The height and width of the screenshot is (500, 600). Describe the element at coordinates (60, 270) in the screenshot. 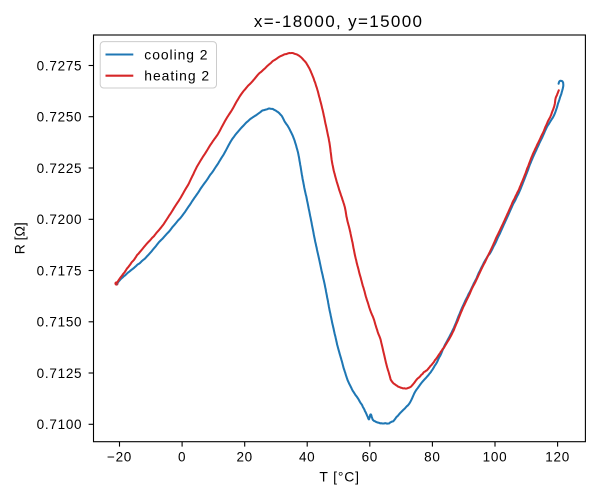

I see `svg-text: 0.7175` at that location.